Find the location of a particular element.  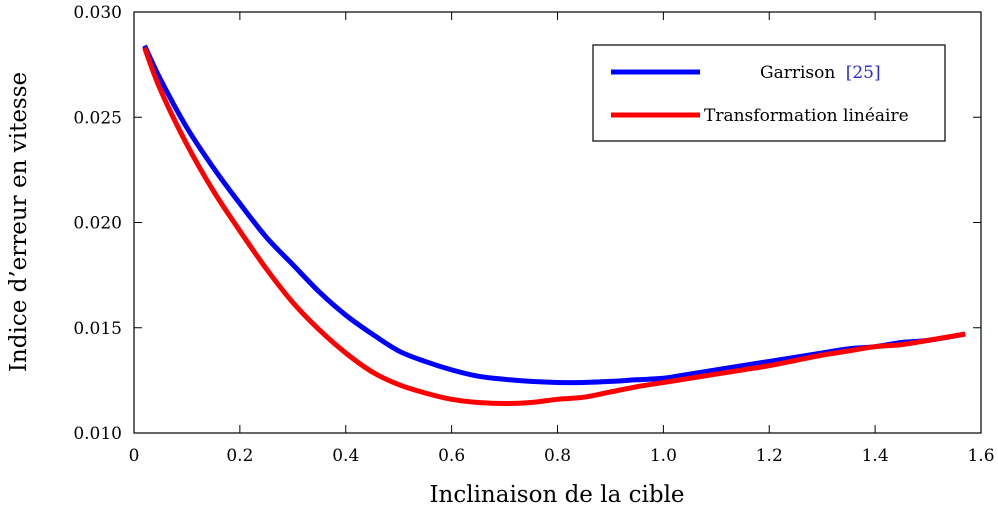

y-tick-label: 0.010 is located at coordinates (97, 434).